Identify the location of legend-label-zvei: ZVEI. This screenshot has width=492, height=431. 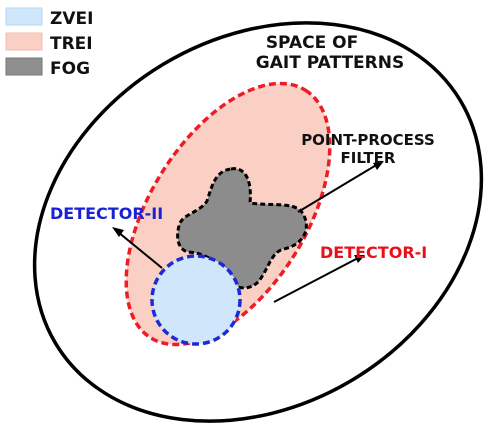
(71, 19).